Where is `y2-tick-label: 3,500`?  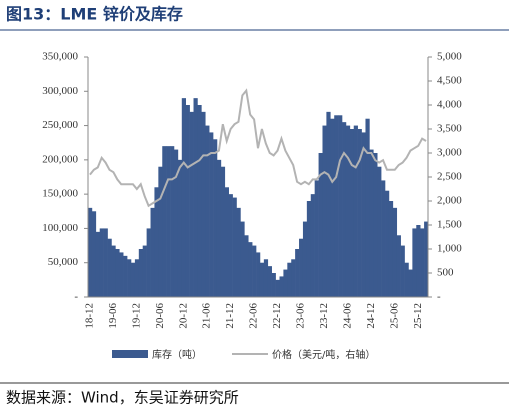 y2-tick-label: 3,500 is located at coordinates (449, 129).